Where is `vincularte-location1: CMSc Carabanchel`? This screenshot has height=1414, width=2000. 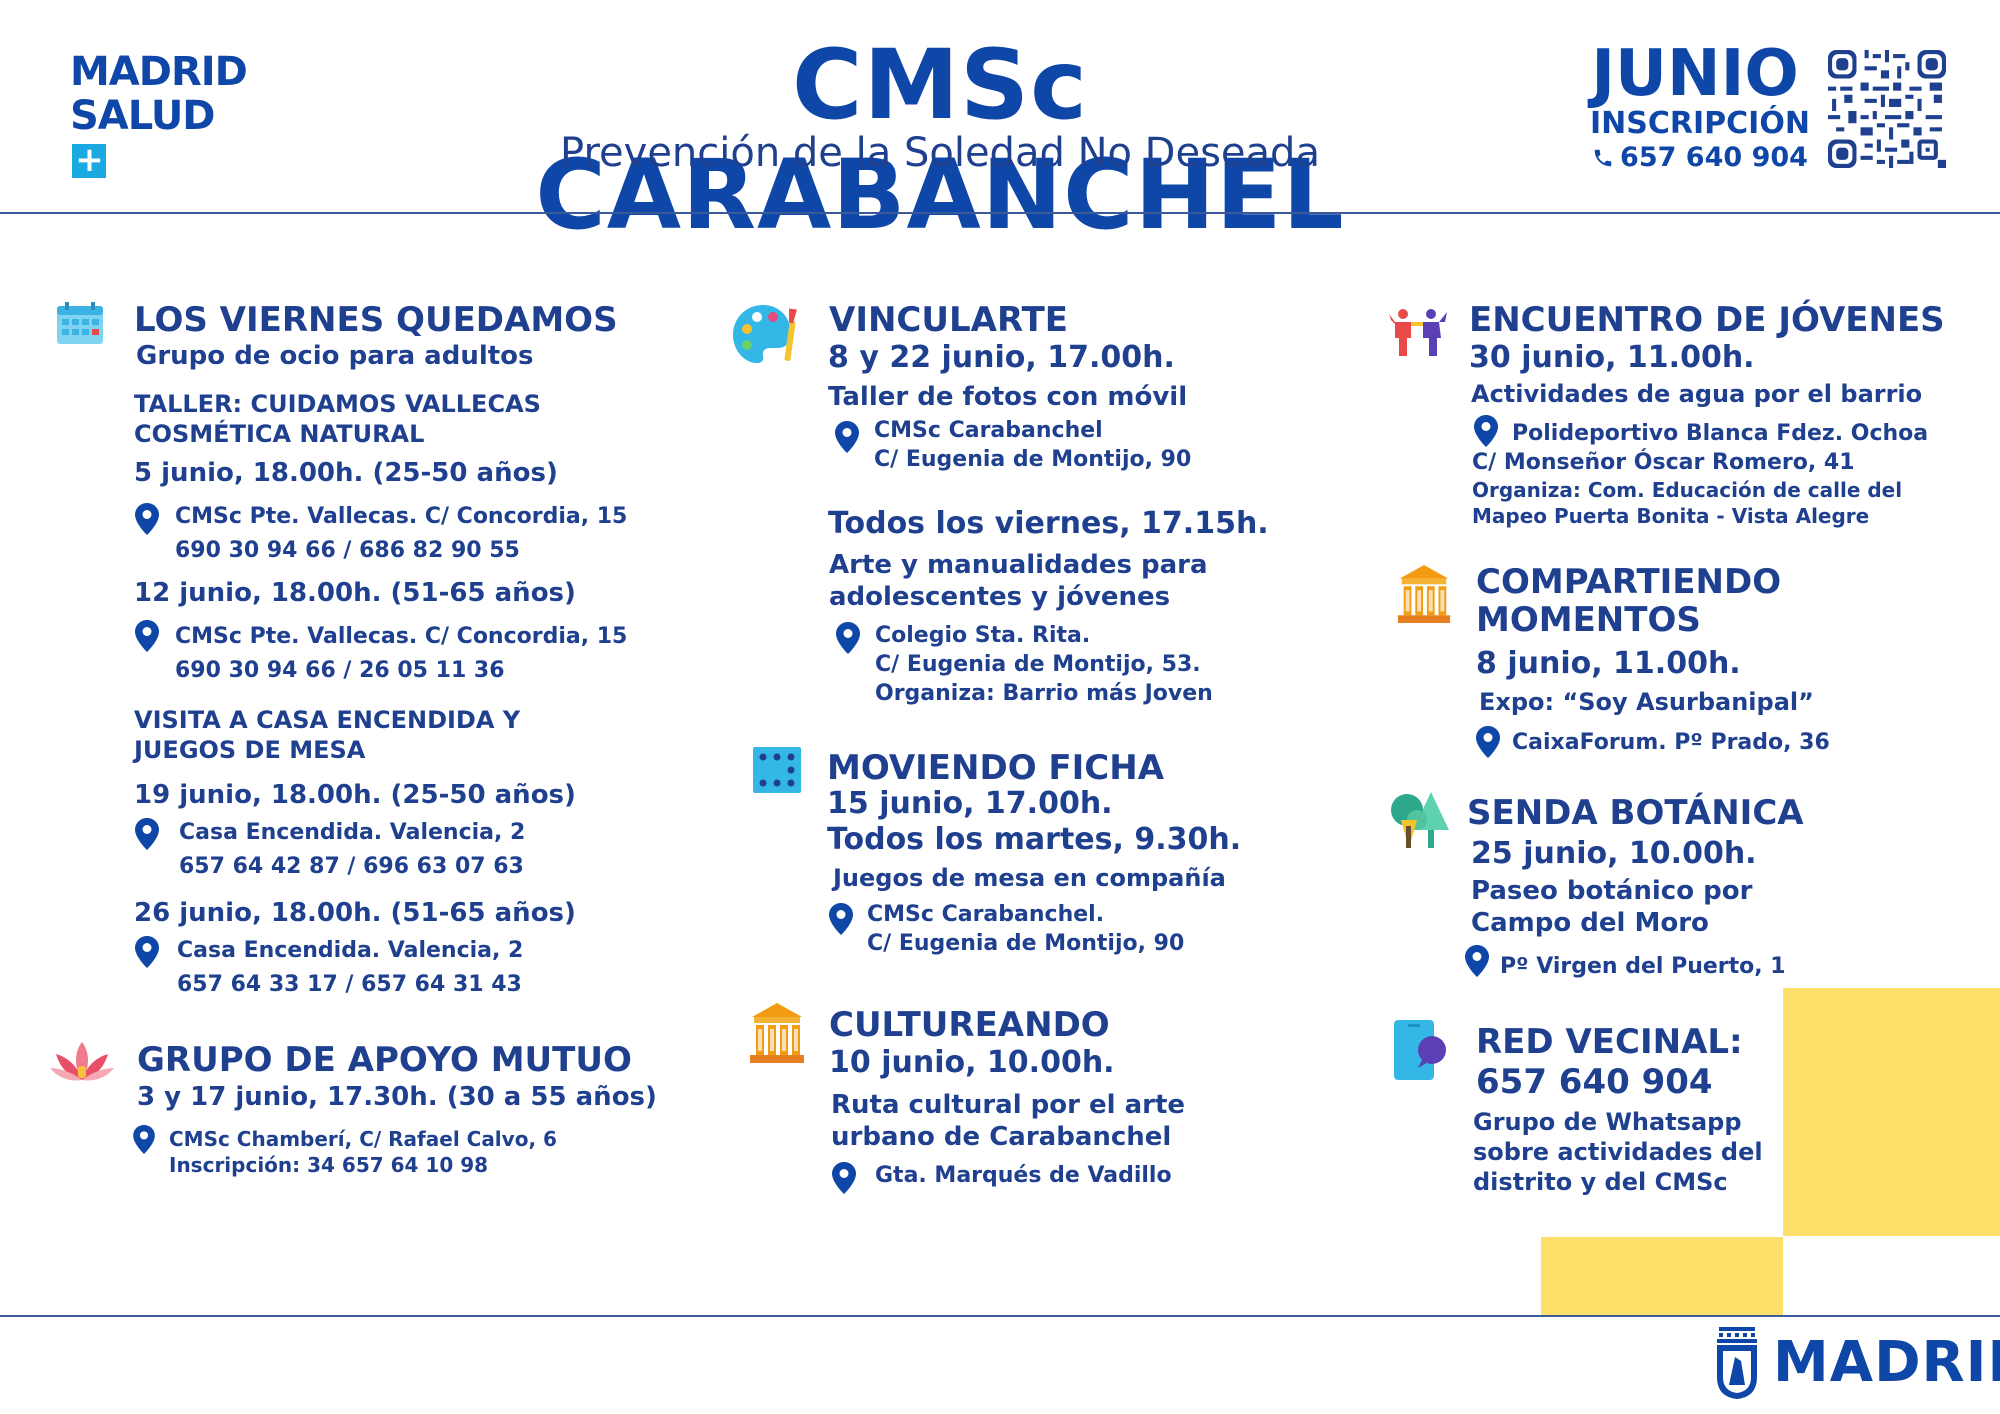
vincularte-location1: CMSc Carabanchel is located at coordinates (988, 430).